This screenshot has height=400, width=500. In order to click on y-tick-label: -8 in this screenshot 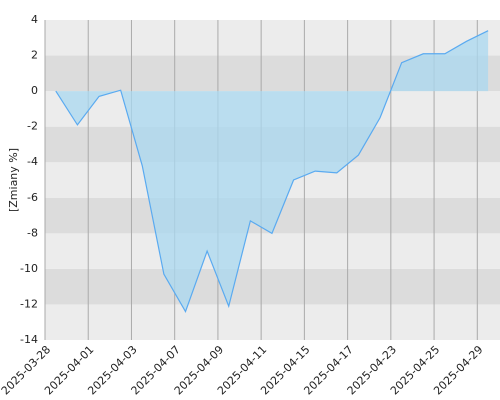, I will do `click(32, 232)`.